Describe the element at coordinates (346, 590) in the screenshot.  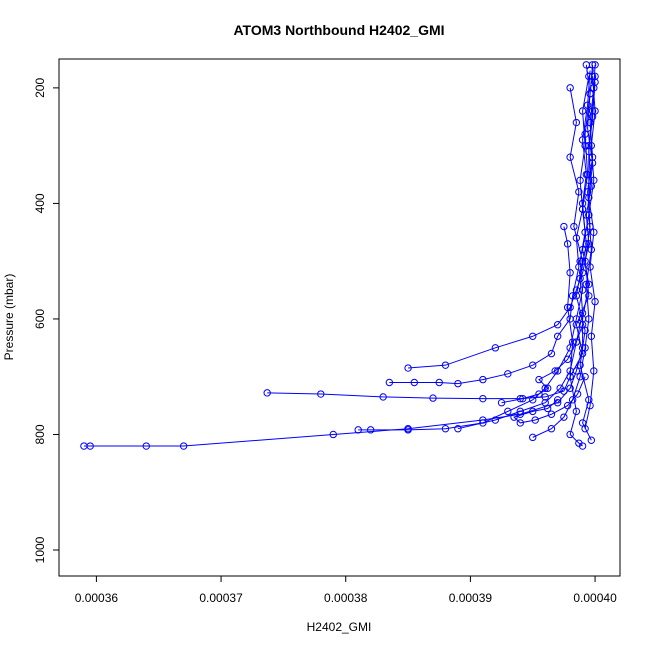
I see `x-axis: 0.00036 0.00037 0.00038 0.00039 0.00040` at that location.